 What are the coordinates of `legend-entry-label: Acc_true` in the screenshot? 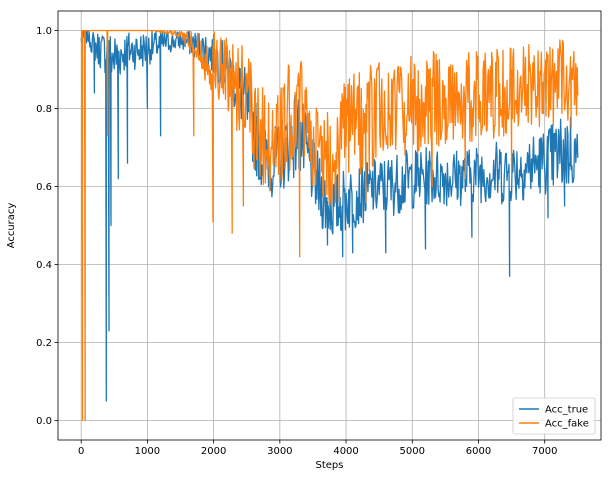 It's located at (566, 410).